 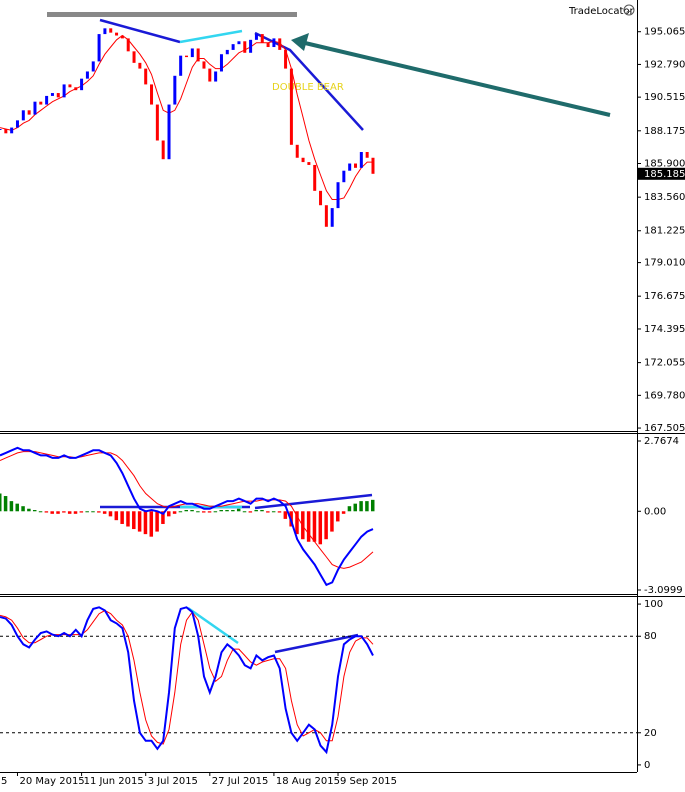 What do you see at coordinates (308, 87) in the screenshot?
I see `pattern-label: DOUBLE BEAR` at bounding box center [308, 87].